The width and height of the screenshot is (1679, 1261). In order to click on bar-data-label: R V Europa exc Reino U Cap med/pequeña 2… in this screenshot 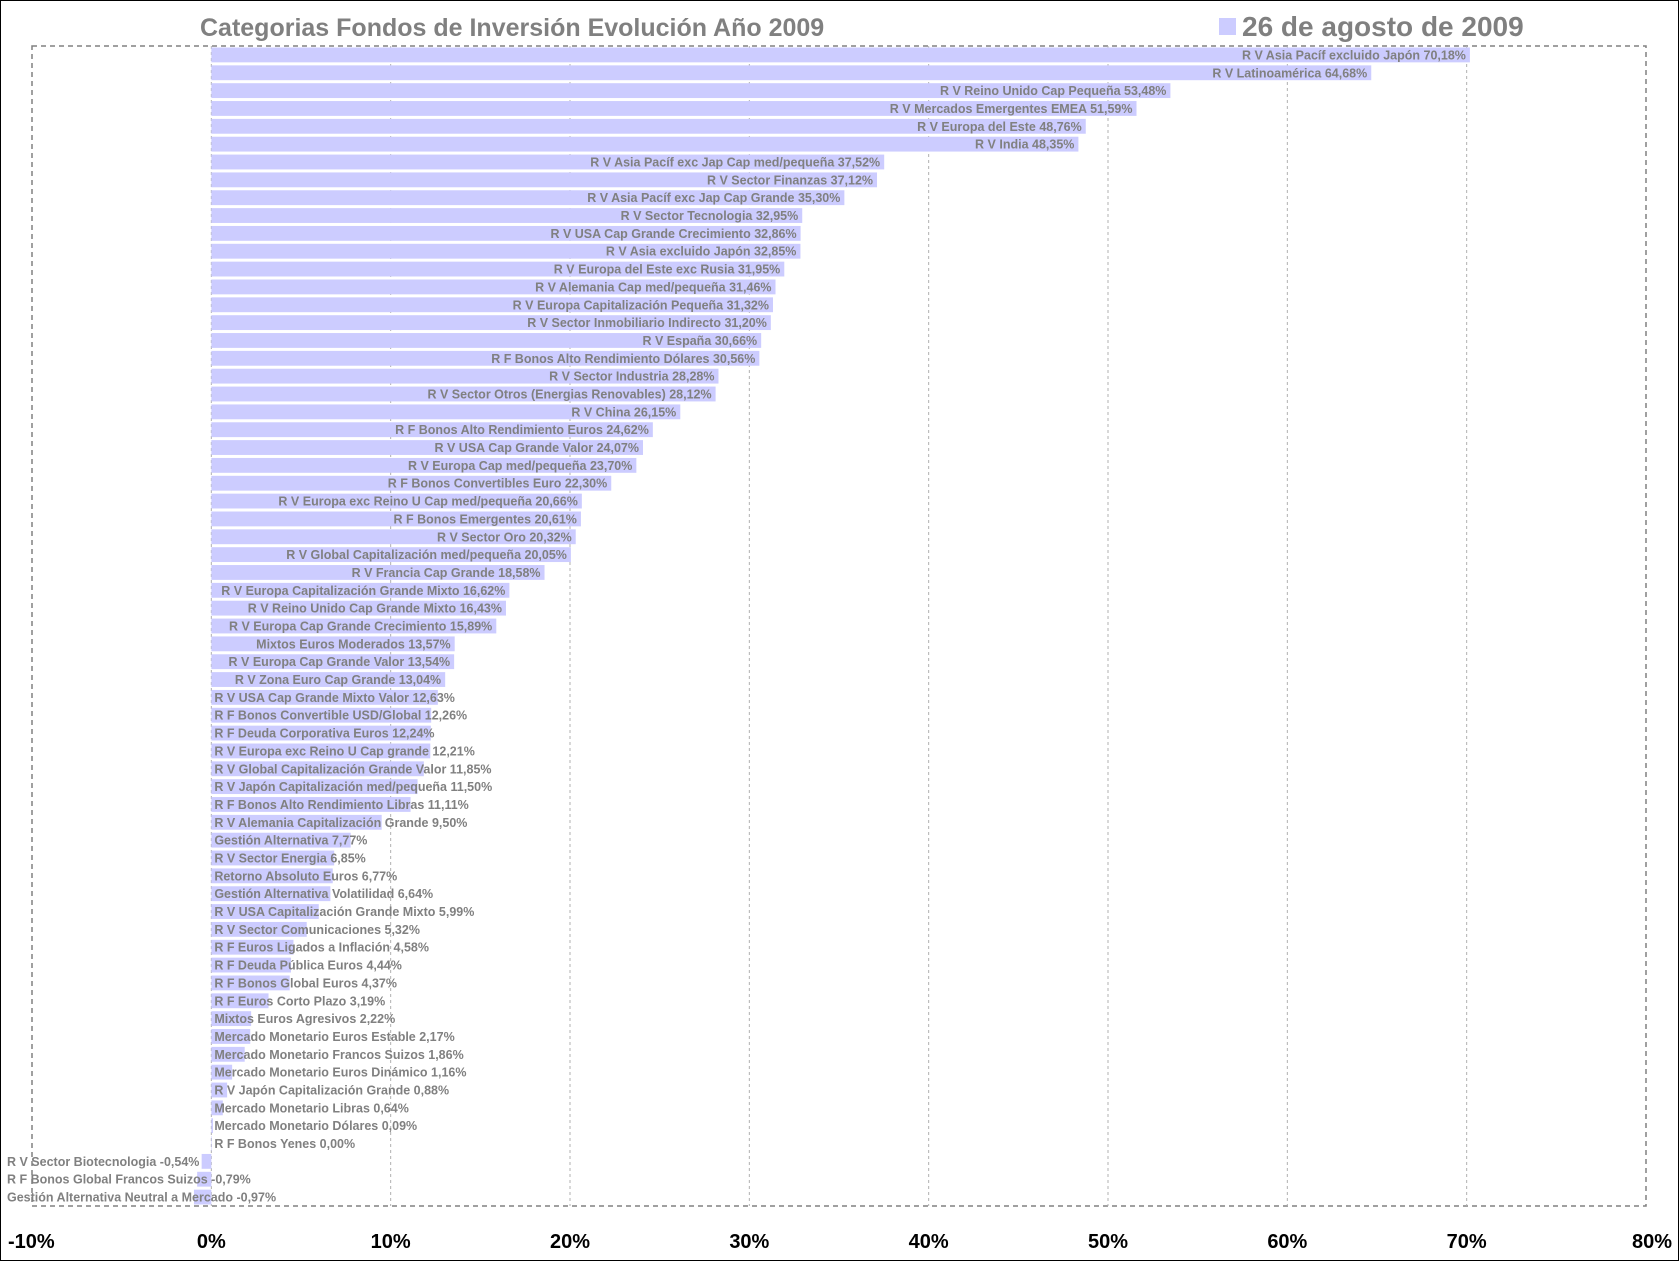, I will do `click(427, 502)`.